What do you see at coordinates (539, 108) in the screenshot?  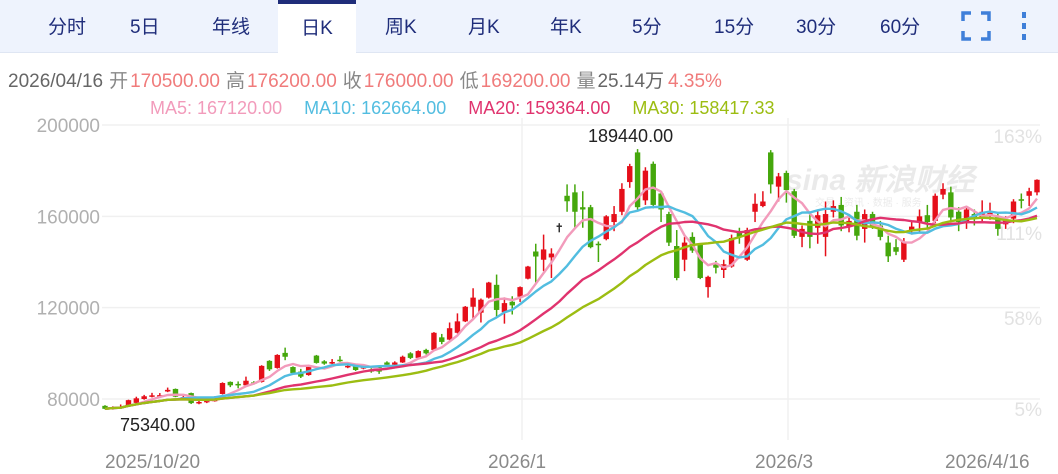 I see `ma-legend-item: MA20: 159364.00` at bounding box center [539, 108].